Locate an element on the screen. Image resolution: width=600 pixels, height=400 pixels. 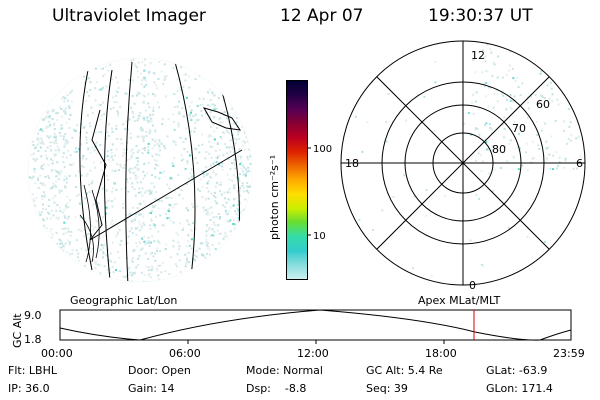
colorbar-tick-100: 100 is located at coordinates (322, 149).